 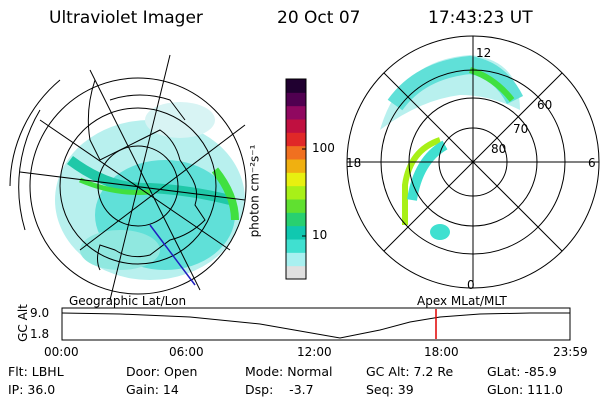 What do you see at coordinates (126, 18) in the screenshot?
I see `instrument-title: Ultraviolet Imager` at bounding box center [126, 18].